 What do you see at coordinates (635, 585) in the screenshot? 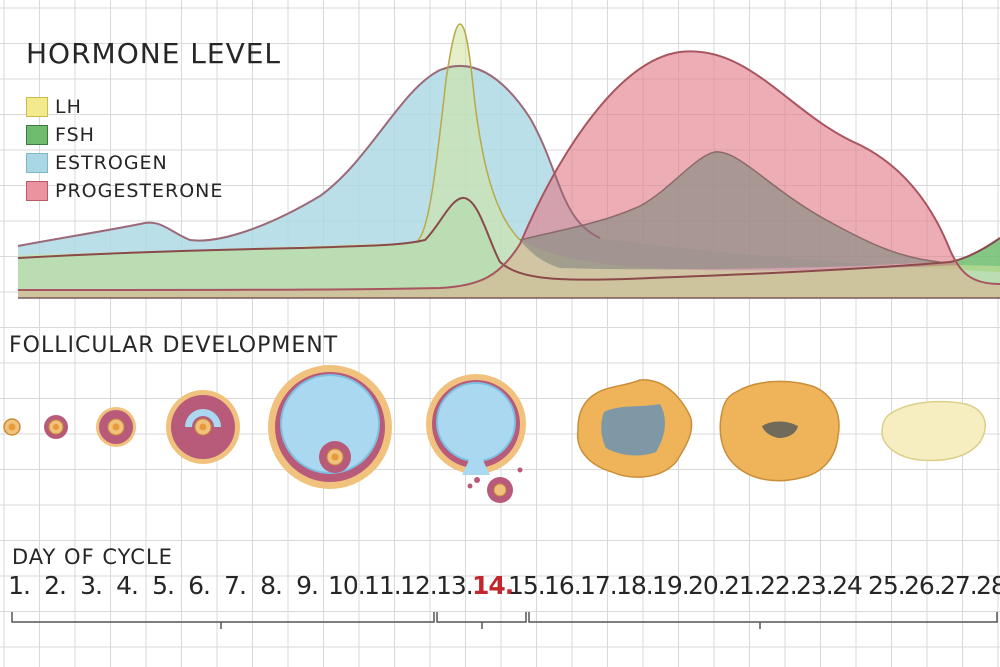
I see `day-label: 18.` at bounding box center [635, 585].